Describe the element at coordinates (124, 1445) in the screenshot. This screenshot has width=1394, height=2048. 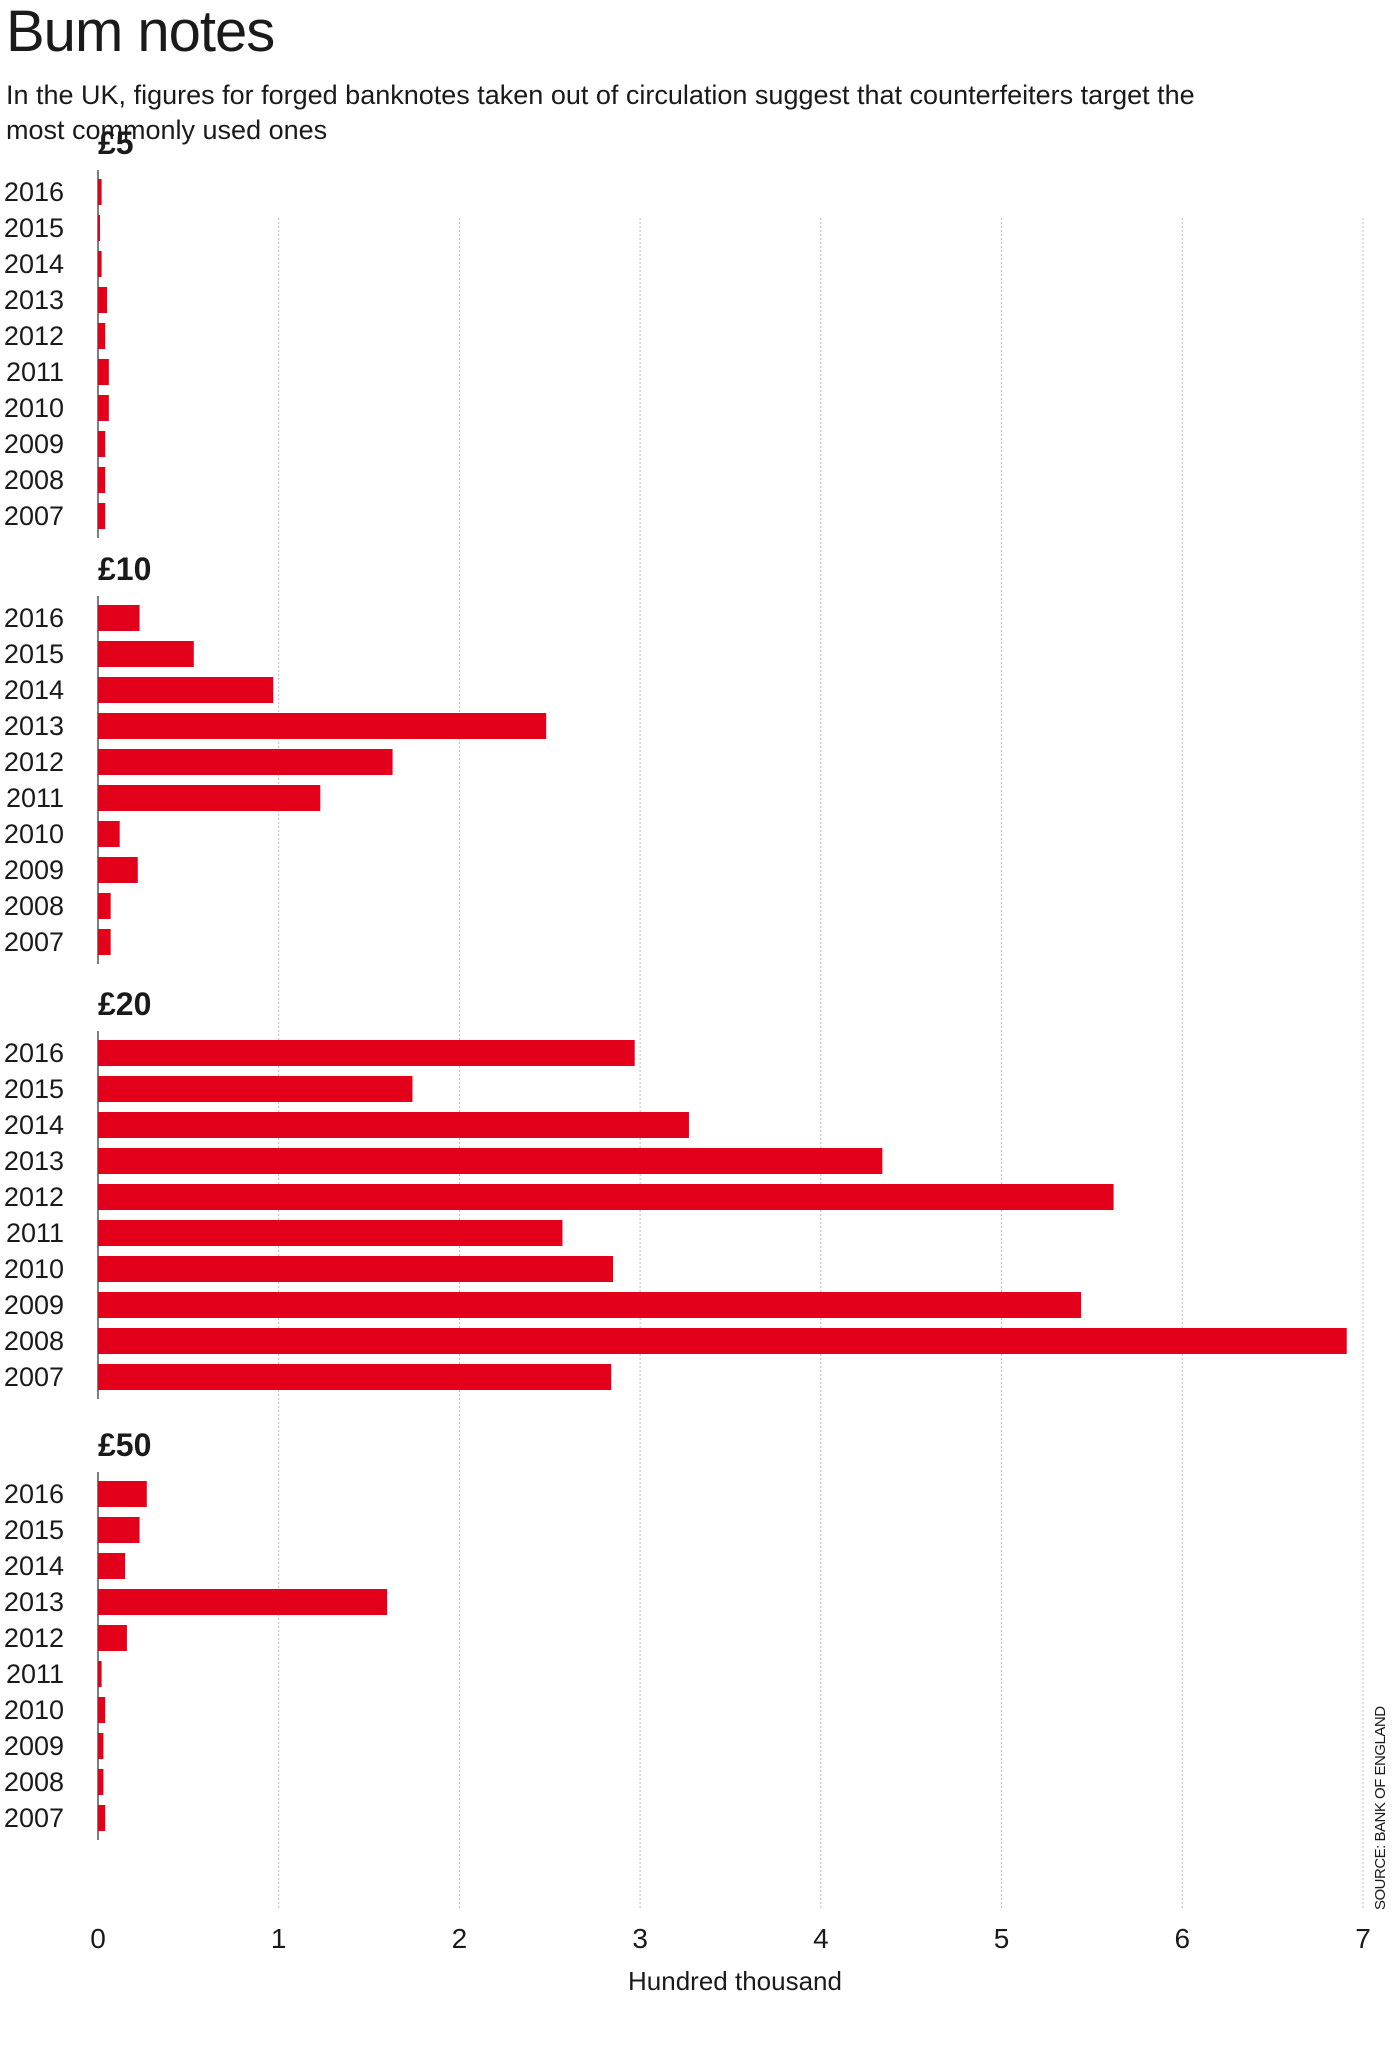
I see `panel-title: £50` at that location.